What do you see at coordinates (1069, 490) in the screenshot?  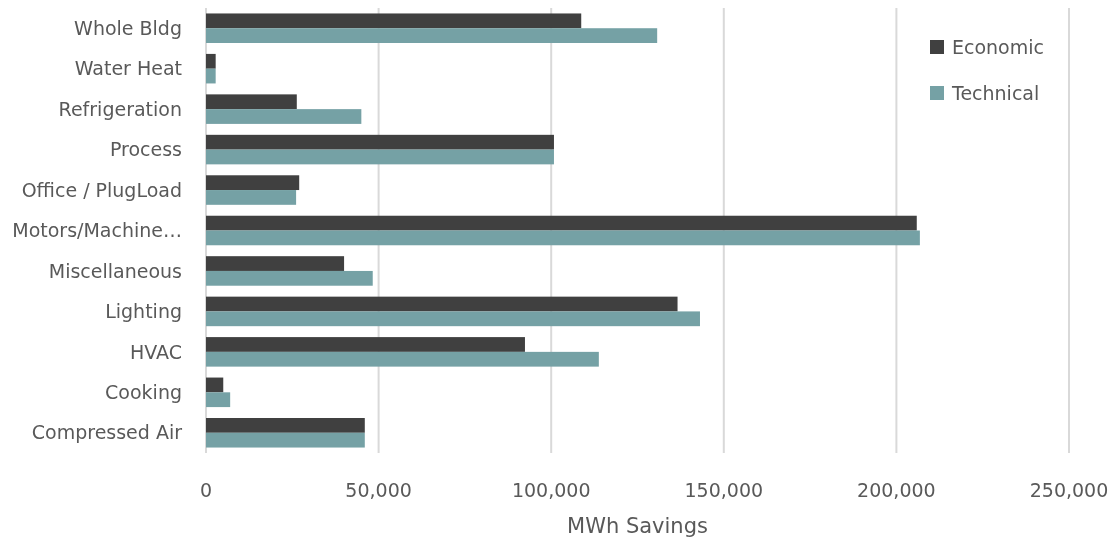 I see `x-tick-label: 250,000` at bounding box center [1069, 490].